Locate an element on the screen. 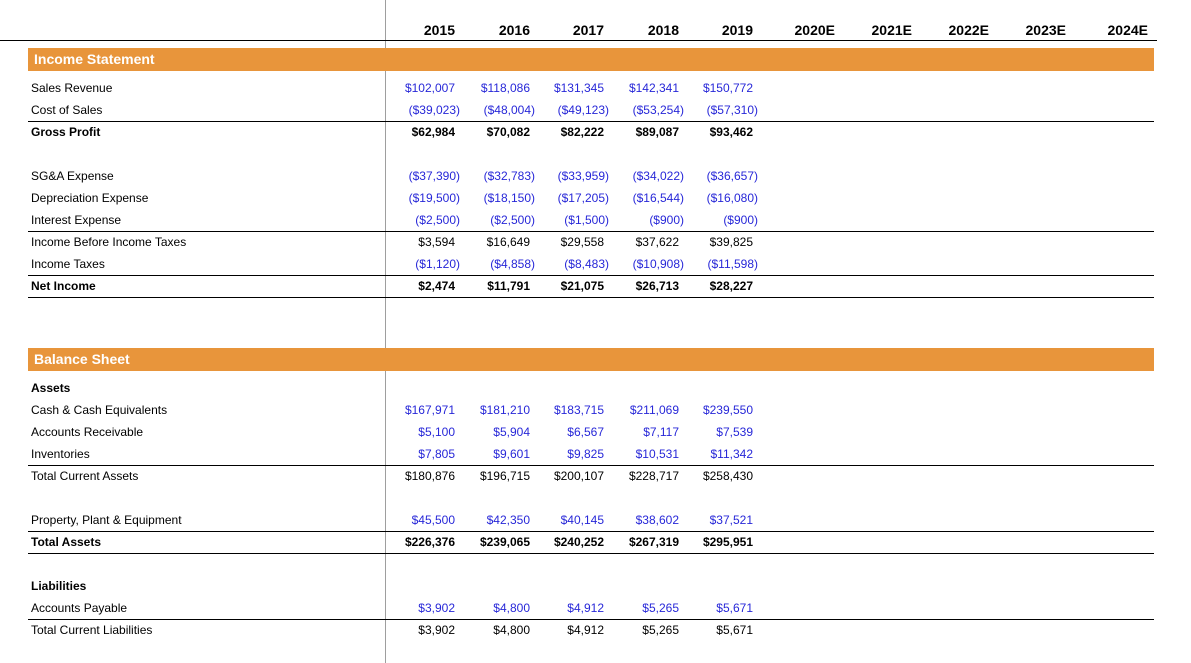 The image size is (1191, 663). value-cell: ($900) is located at coordinates (647, 220).